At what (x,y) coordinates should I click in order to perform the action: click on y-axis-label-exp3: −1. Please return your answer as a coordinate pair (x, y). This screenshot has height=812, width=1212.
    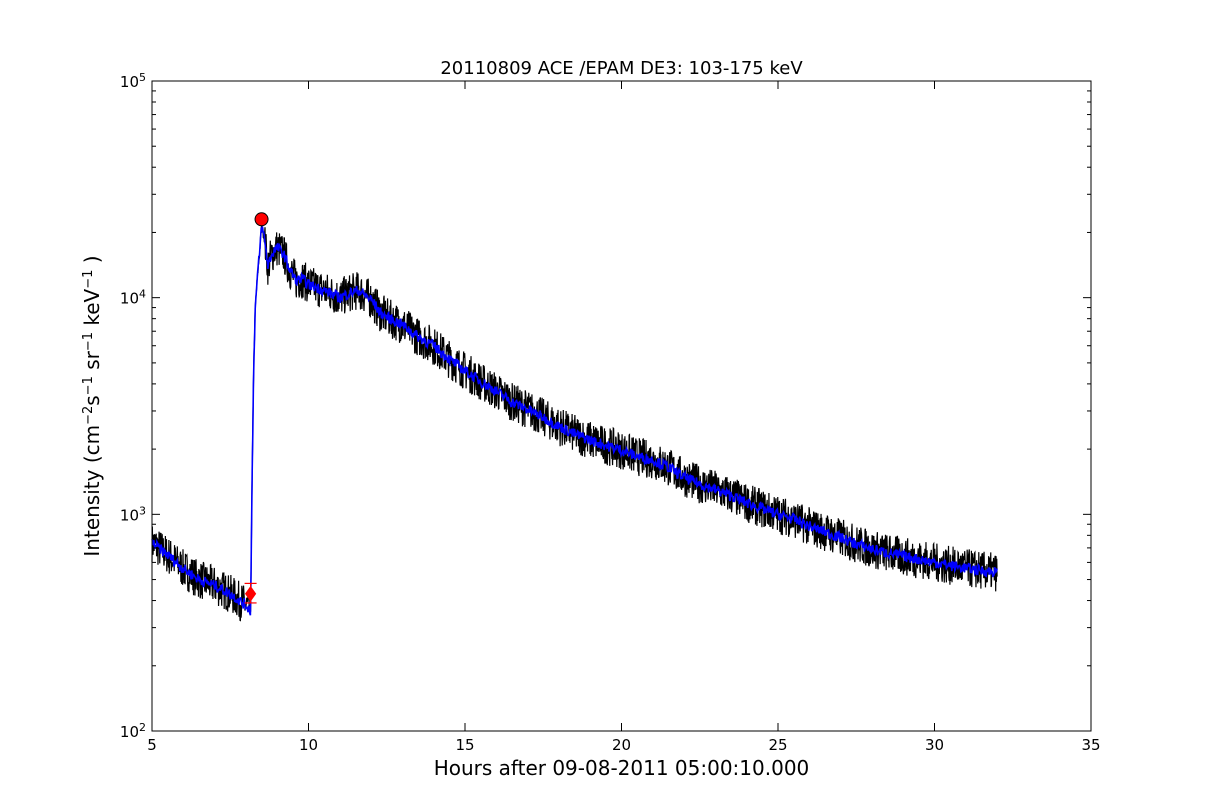
    Looking at the image, I should click on (88, 341).